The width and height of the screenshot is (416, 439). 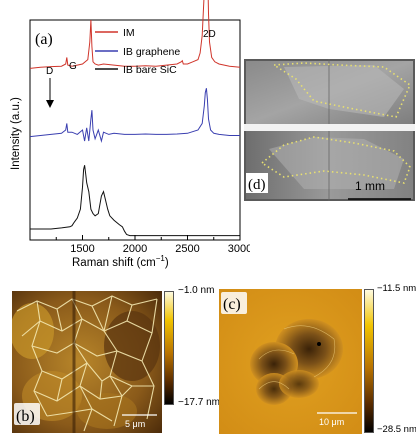 I want to click on series-line-im, so click(x=135, y=34).